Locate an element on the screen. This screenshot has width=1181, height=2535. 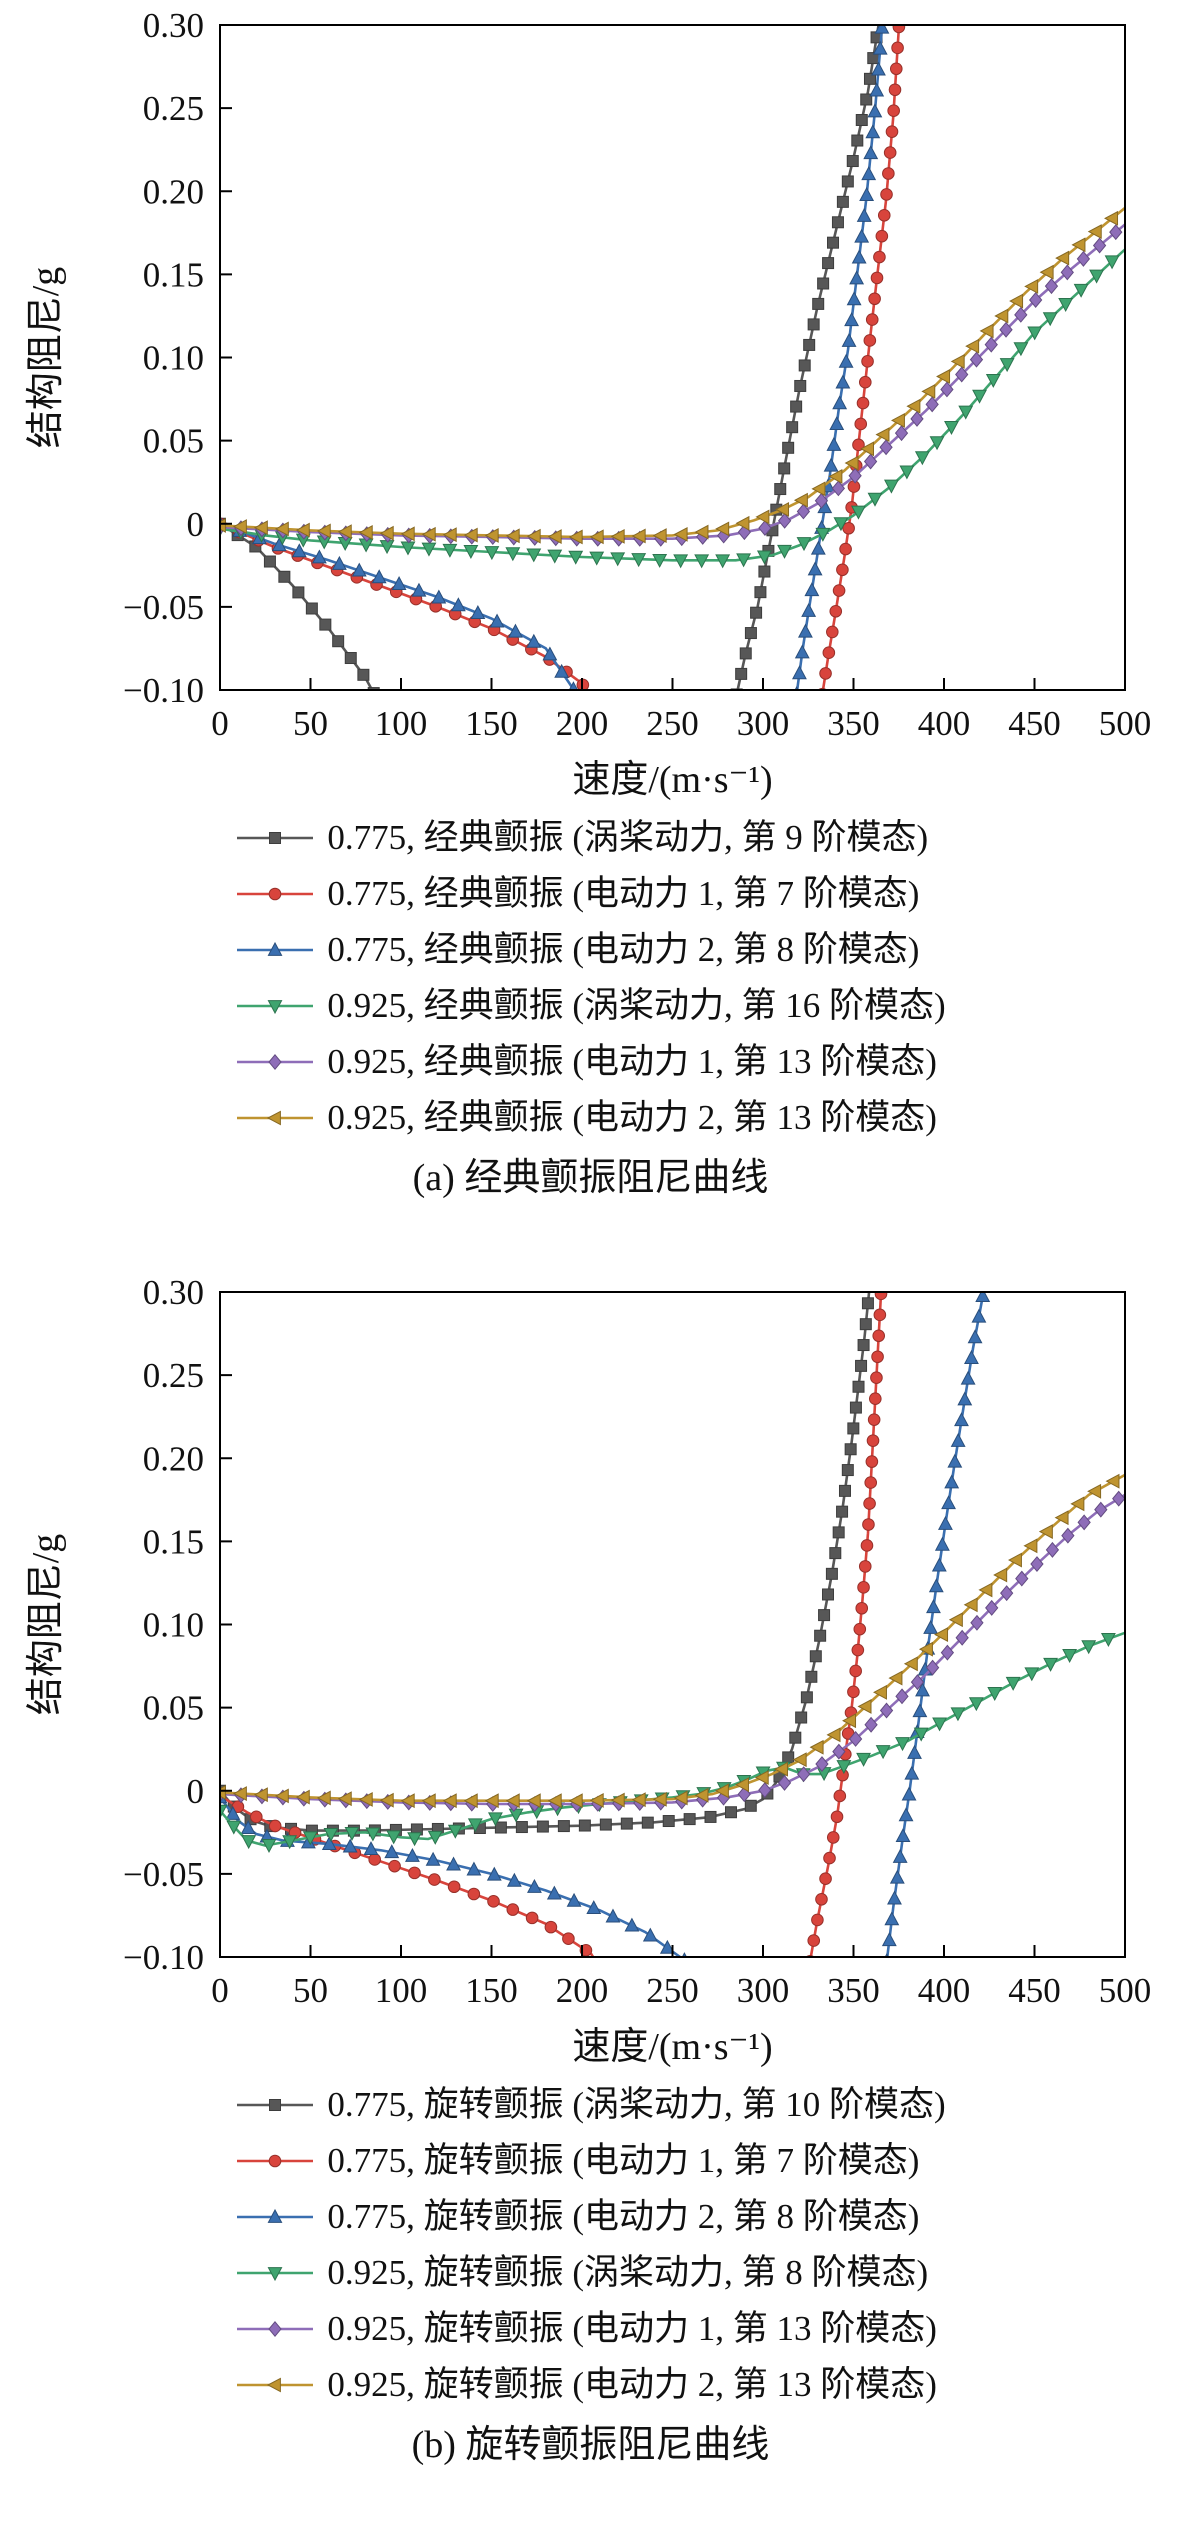
legend-item: 0.925, 旋转颤振 (涡桨动力, 第 8 阶模态) is located at coordinates (590, 2273).